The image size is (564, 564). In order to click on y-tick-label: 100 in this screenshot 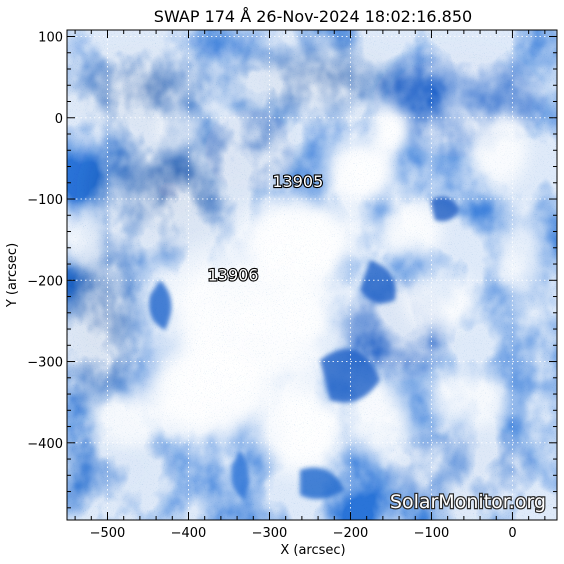, I will do `click(50, 38)`.